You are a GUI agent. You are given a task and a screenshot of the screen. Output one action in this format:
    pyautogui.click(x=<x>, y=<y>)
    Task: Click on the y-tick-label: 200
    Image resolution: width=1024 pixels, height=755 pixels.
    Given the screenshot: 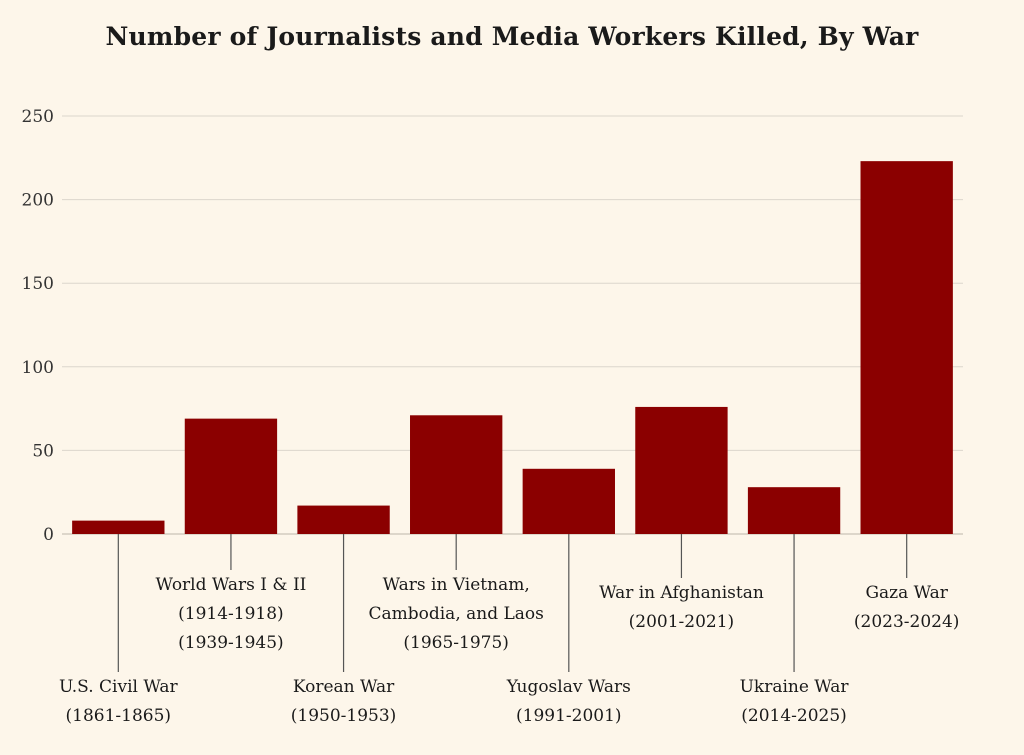 What is the action you would take?
    pyautogui.click(x=38, y=201)
    